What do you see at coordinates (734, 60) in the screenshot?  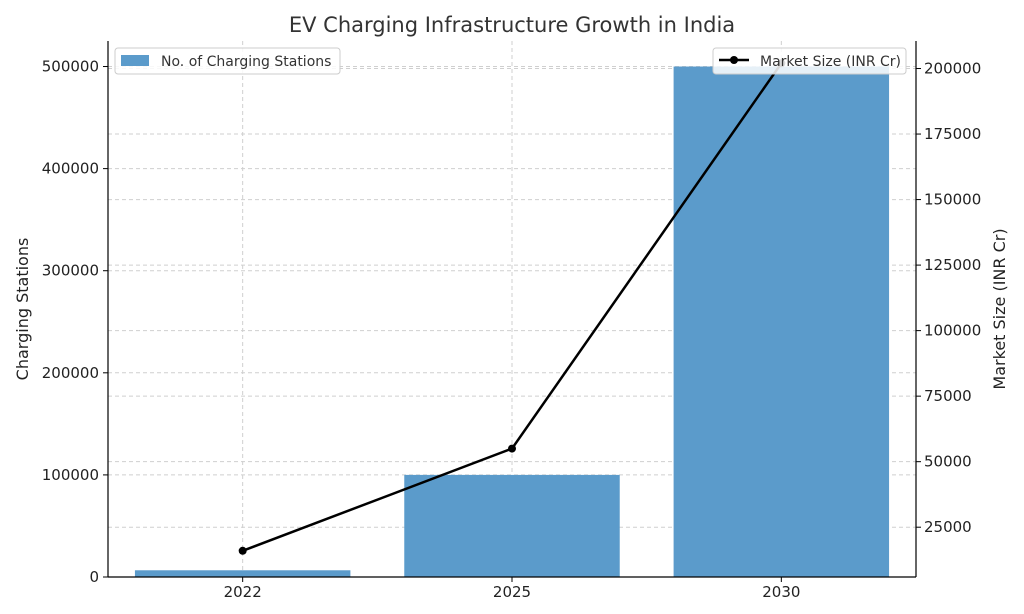 I see `legend-line-marker` at bounding box center [734, 60].